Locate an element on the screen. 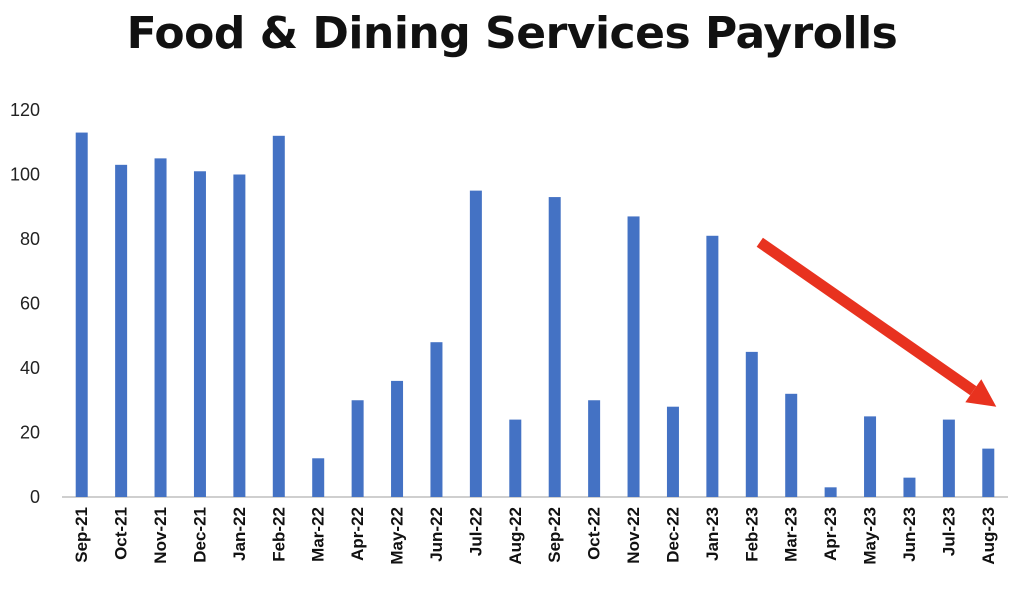  chart-title: Food & Dining Services Payrolls is located at coordinates (512, 33).